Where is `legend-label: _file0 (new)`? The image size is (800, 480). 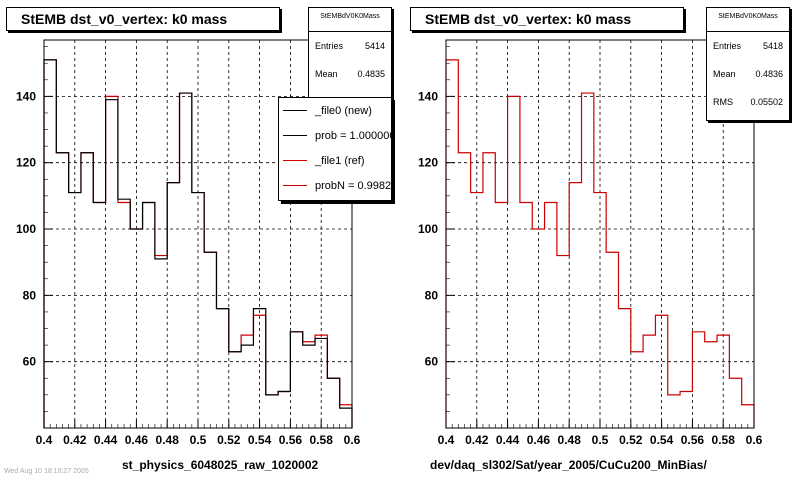 legend-label: _file0 (new) is located at coordinates (343, 110).